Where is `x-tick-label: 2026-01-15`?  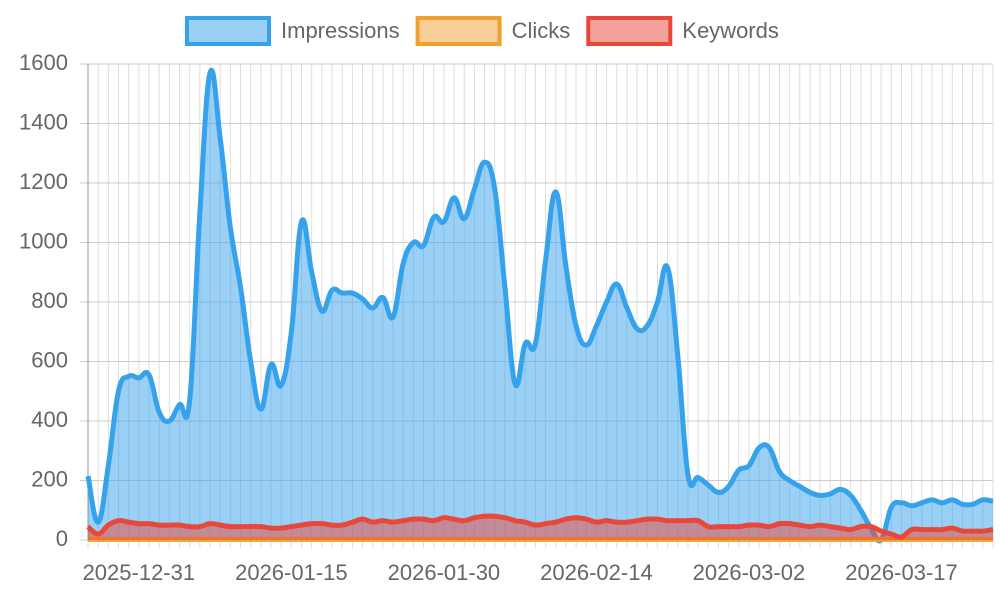
x-tick-label: 2026-01-15 is located at coordinates (291, 572).